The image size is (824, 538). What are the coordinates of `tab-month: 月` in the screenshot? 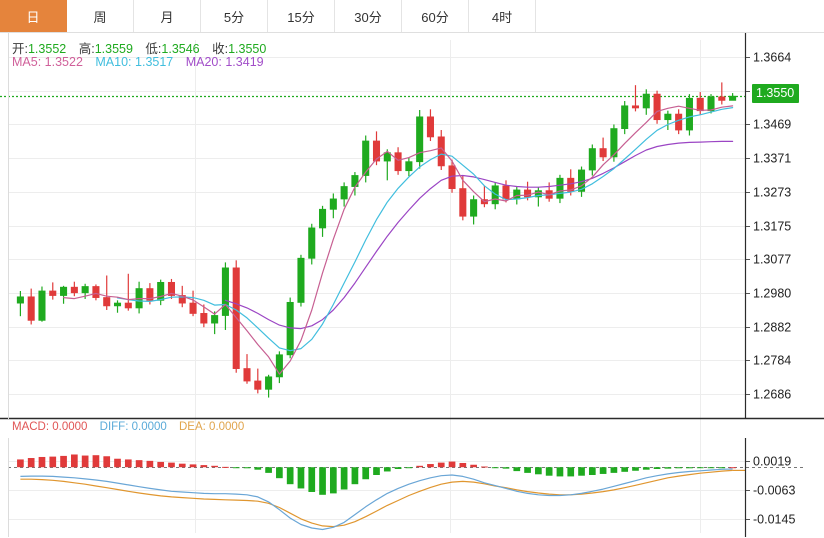 It's located at (167, 16).